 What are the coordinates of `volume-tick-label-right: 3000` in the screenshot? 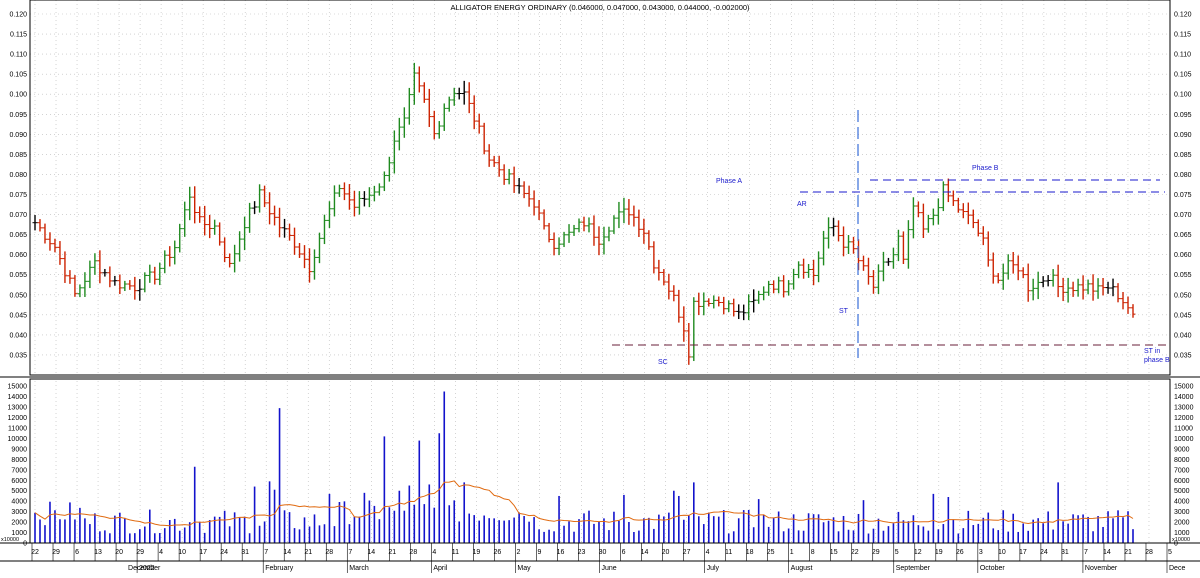 It's located at (1182, 512).